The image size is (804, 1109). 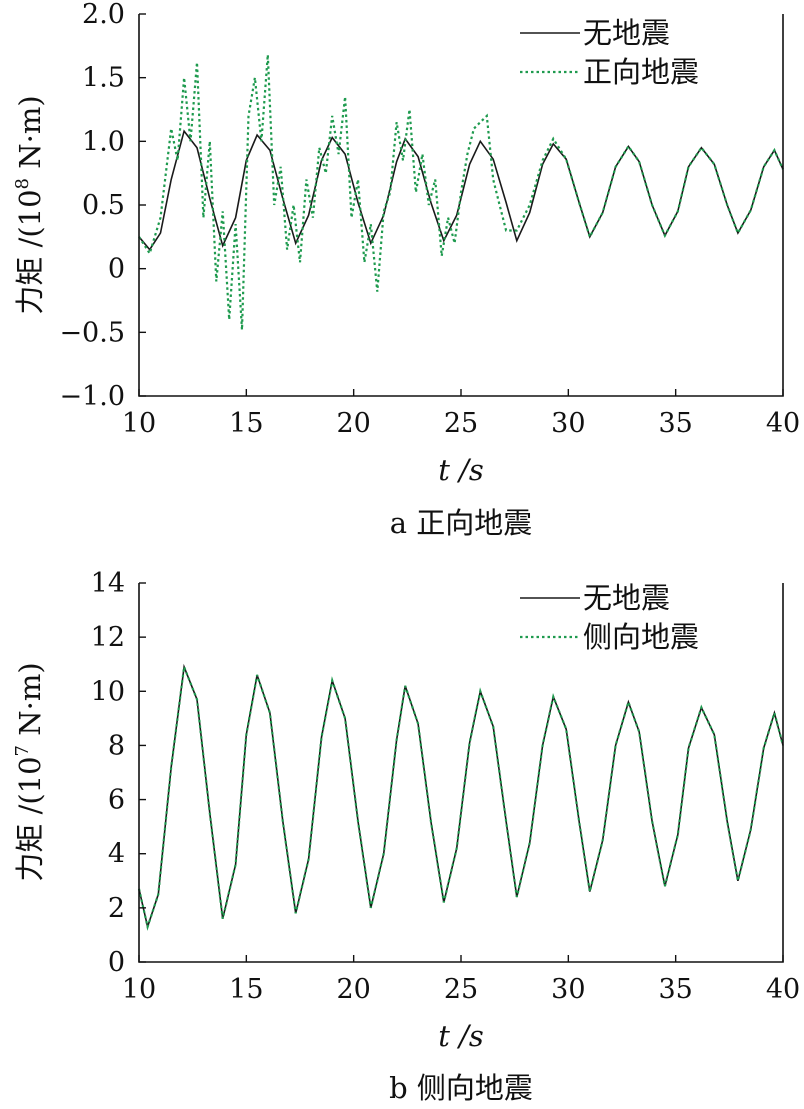 I want to click on panel-a-ytick-label: −0.5, so click(x=92, y=332).